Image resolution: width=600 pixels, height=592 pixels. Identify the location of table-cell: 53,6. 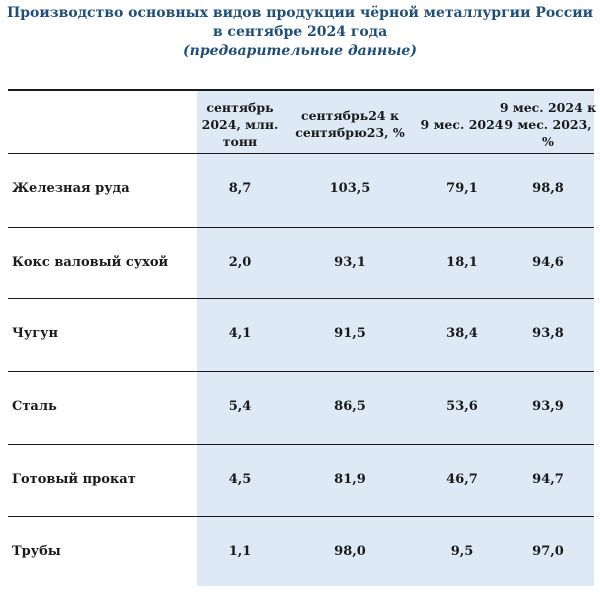
(462, 406).